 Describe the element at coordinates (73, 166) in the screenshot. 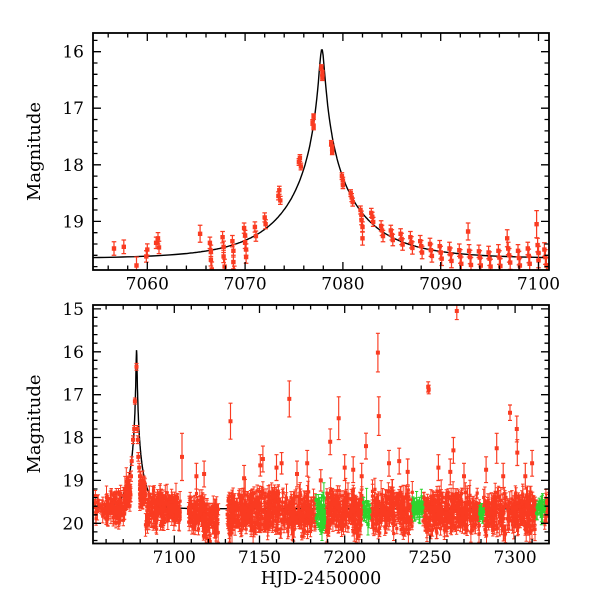

I see `top-y-tick-label: 18` at that location.